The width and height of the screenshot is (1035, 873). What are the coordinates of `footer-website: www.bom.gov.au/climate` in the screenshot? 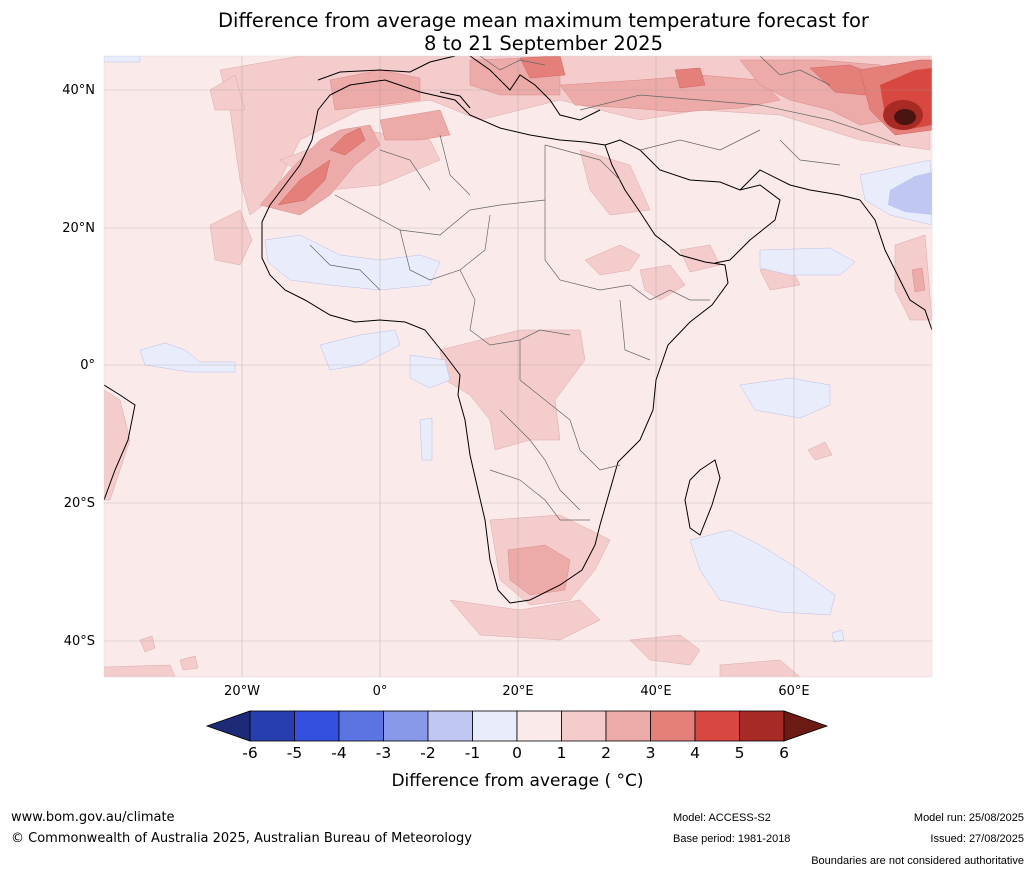 It's located at (93, 817).